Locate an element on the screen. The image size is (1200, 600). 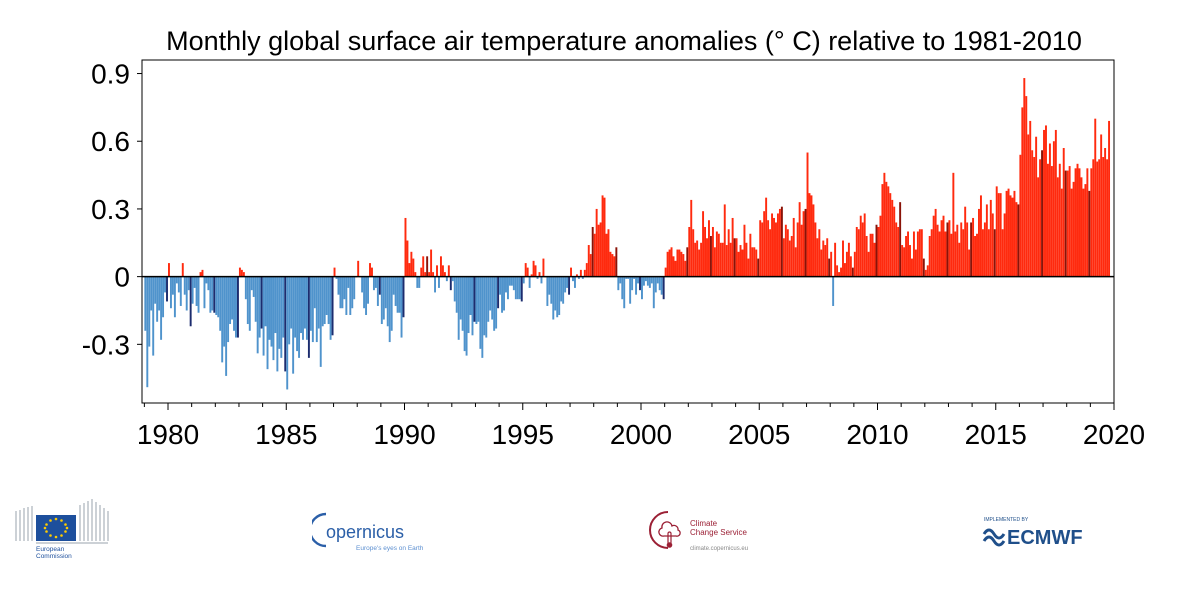
european-commission-logo: European Commission is located at coordinates (64, 530).